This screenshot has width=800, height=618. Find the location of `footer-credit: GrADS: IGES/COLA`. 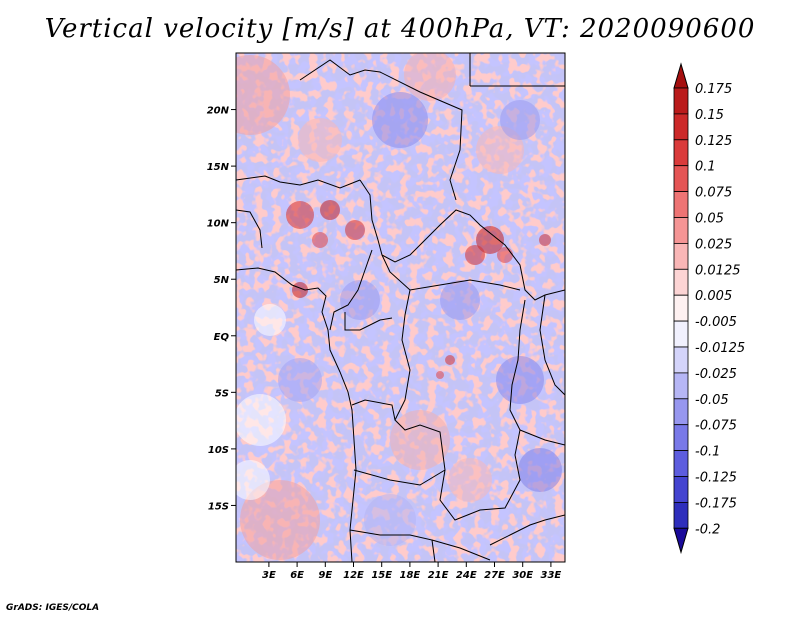

footer-credit: GrADS: IGES/COLA is located at coordinates (53, 608).